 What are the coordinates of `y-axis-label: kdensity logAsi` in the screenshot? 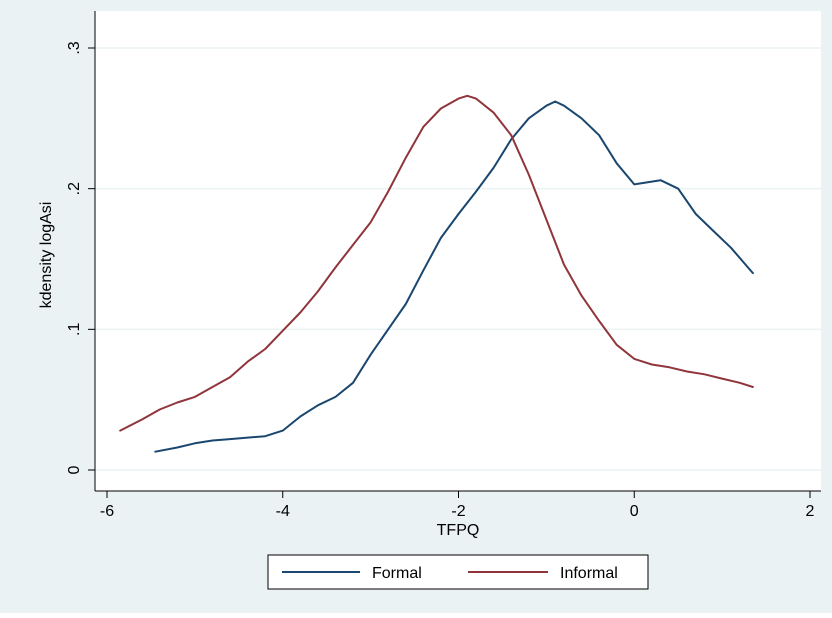 It's located at (46, 255).